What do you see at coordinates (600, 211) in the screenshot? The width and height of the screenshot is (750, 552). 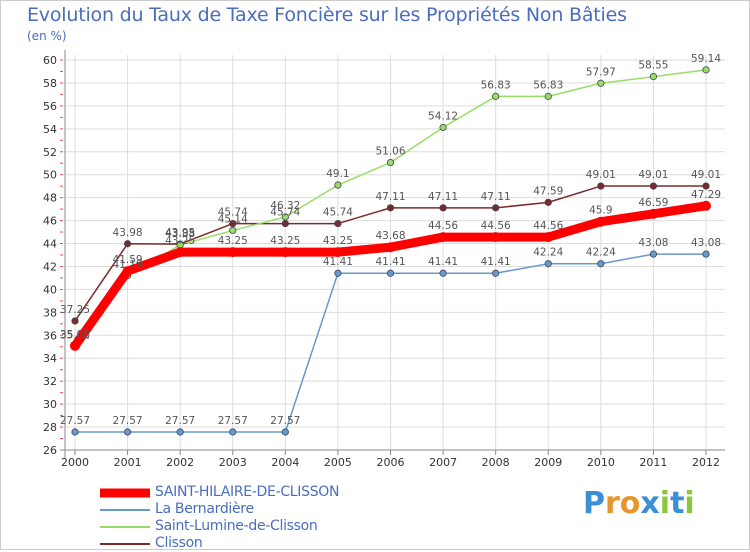 I see `data-label: 45.9` at bounding box center [600, 211].